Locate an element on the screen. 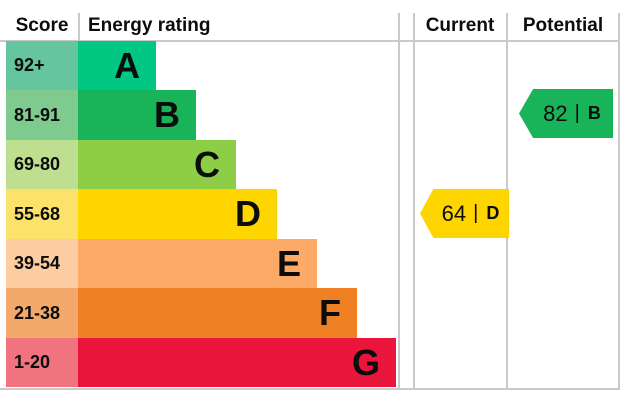 The height and width of the screenshot is (406, 631). band-row-e: 39-54 E is located at coordinates (161, 263).